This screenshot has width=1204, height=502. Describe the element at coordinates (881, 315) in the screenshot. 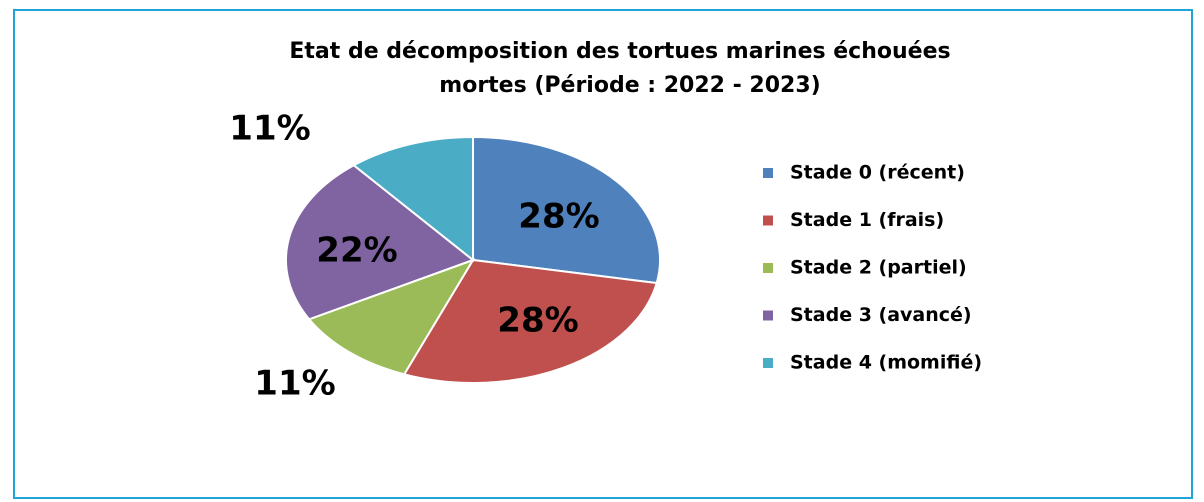

I see `legend-label: Stade 3 (avancé)` at that location.